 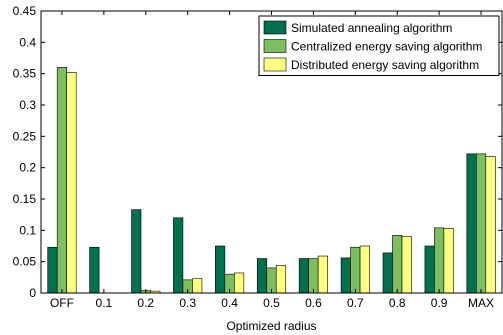 I want to click on x-tick-label: 0.2, so click(x=145, y=303).